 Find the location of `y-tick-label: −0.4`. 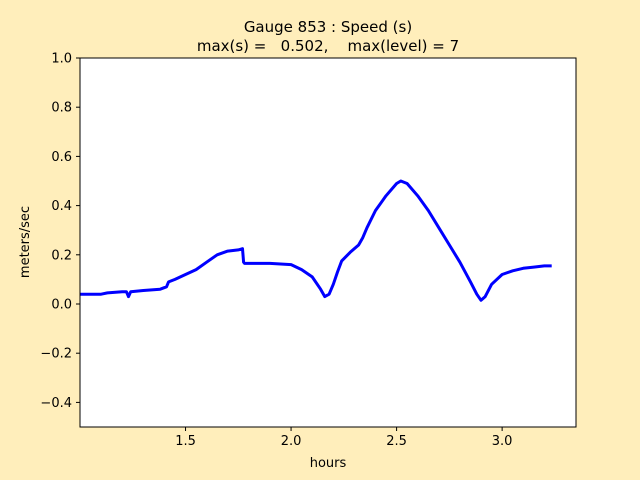

y-tick-label: −0.4 is located at coordinates (56, 403).